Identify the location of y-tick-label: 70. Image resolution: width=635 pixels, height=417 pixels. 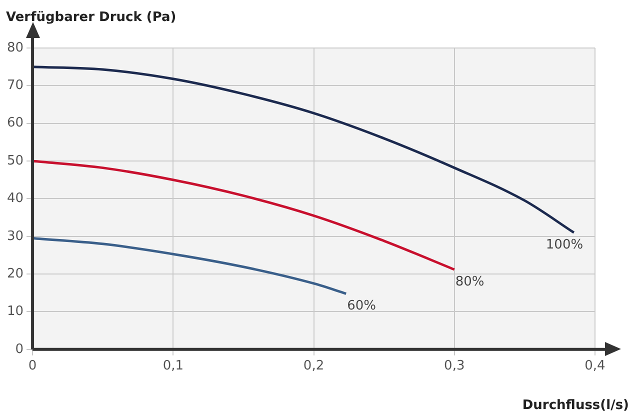
(15, 86).